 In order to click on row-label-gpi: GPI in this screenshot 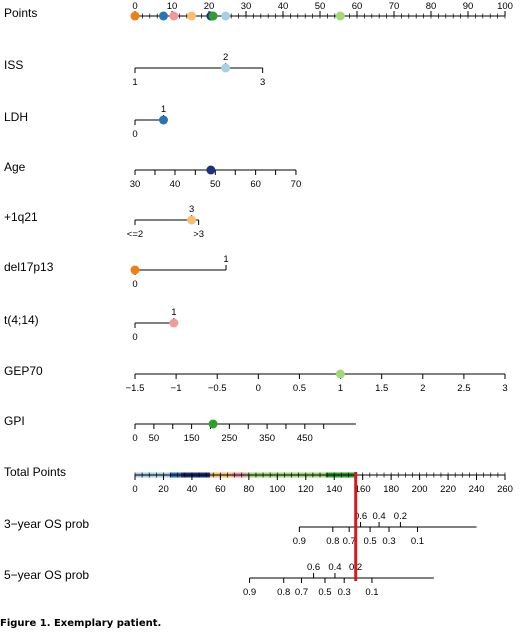, I will do `click(14, 421)`.